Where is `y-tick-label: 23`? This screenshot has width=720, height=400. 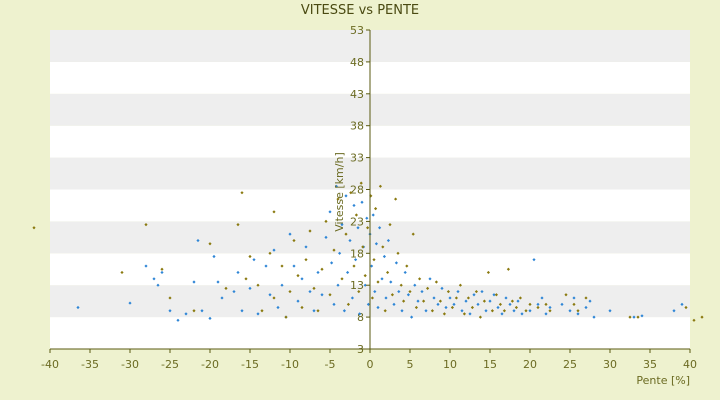 y-tick-label: 23 is located at coordinates (357, 221).